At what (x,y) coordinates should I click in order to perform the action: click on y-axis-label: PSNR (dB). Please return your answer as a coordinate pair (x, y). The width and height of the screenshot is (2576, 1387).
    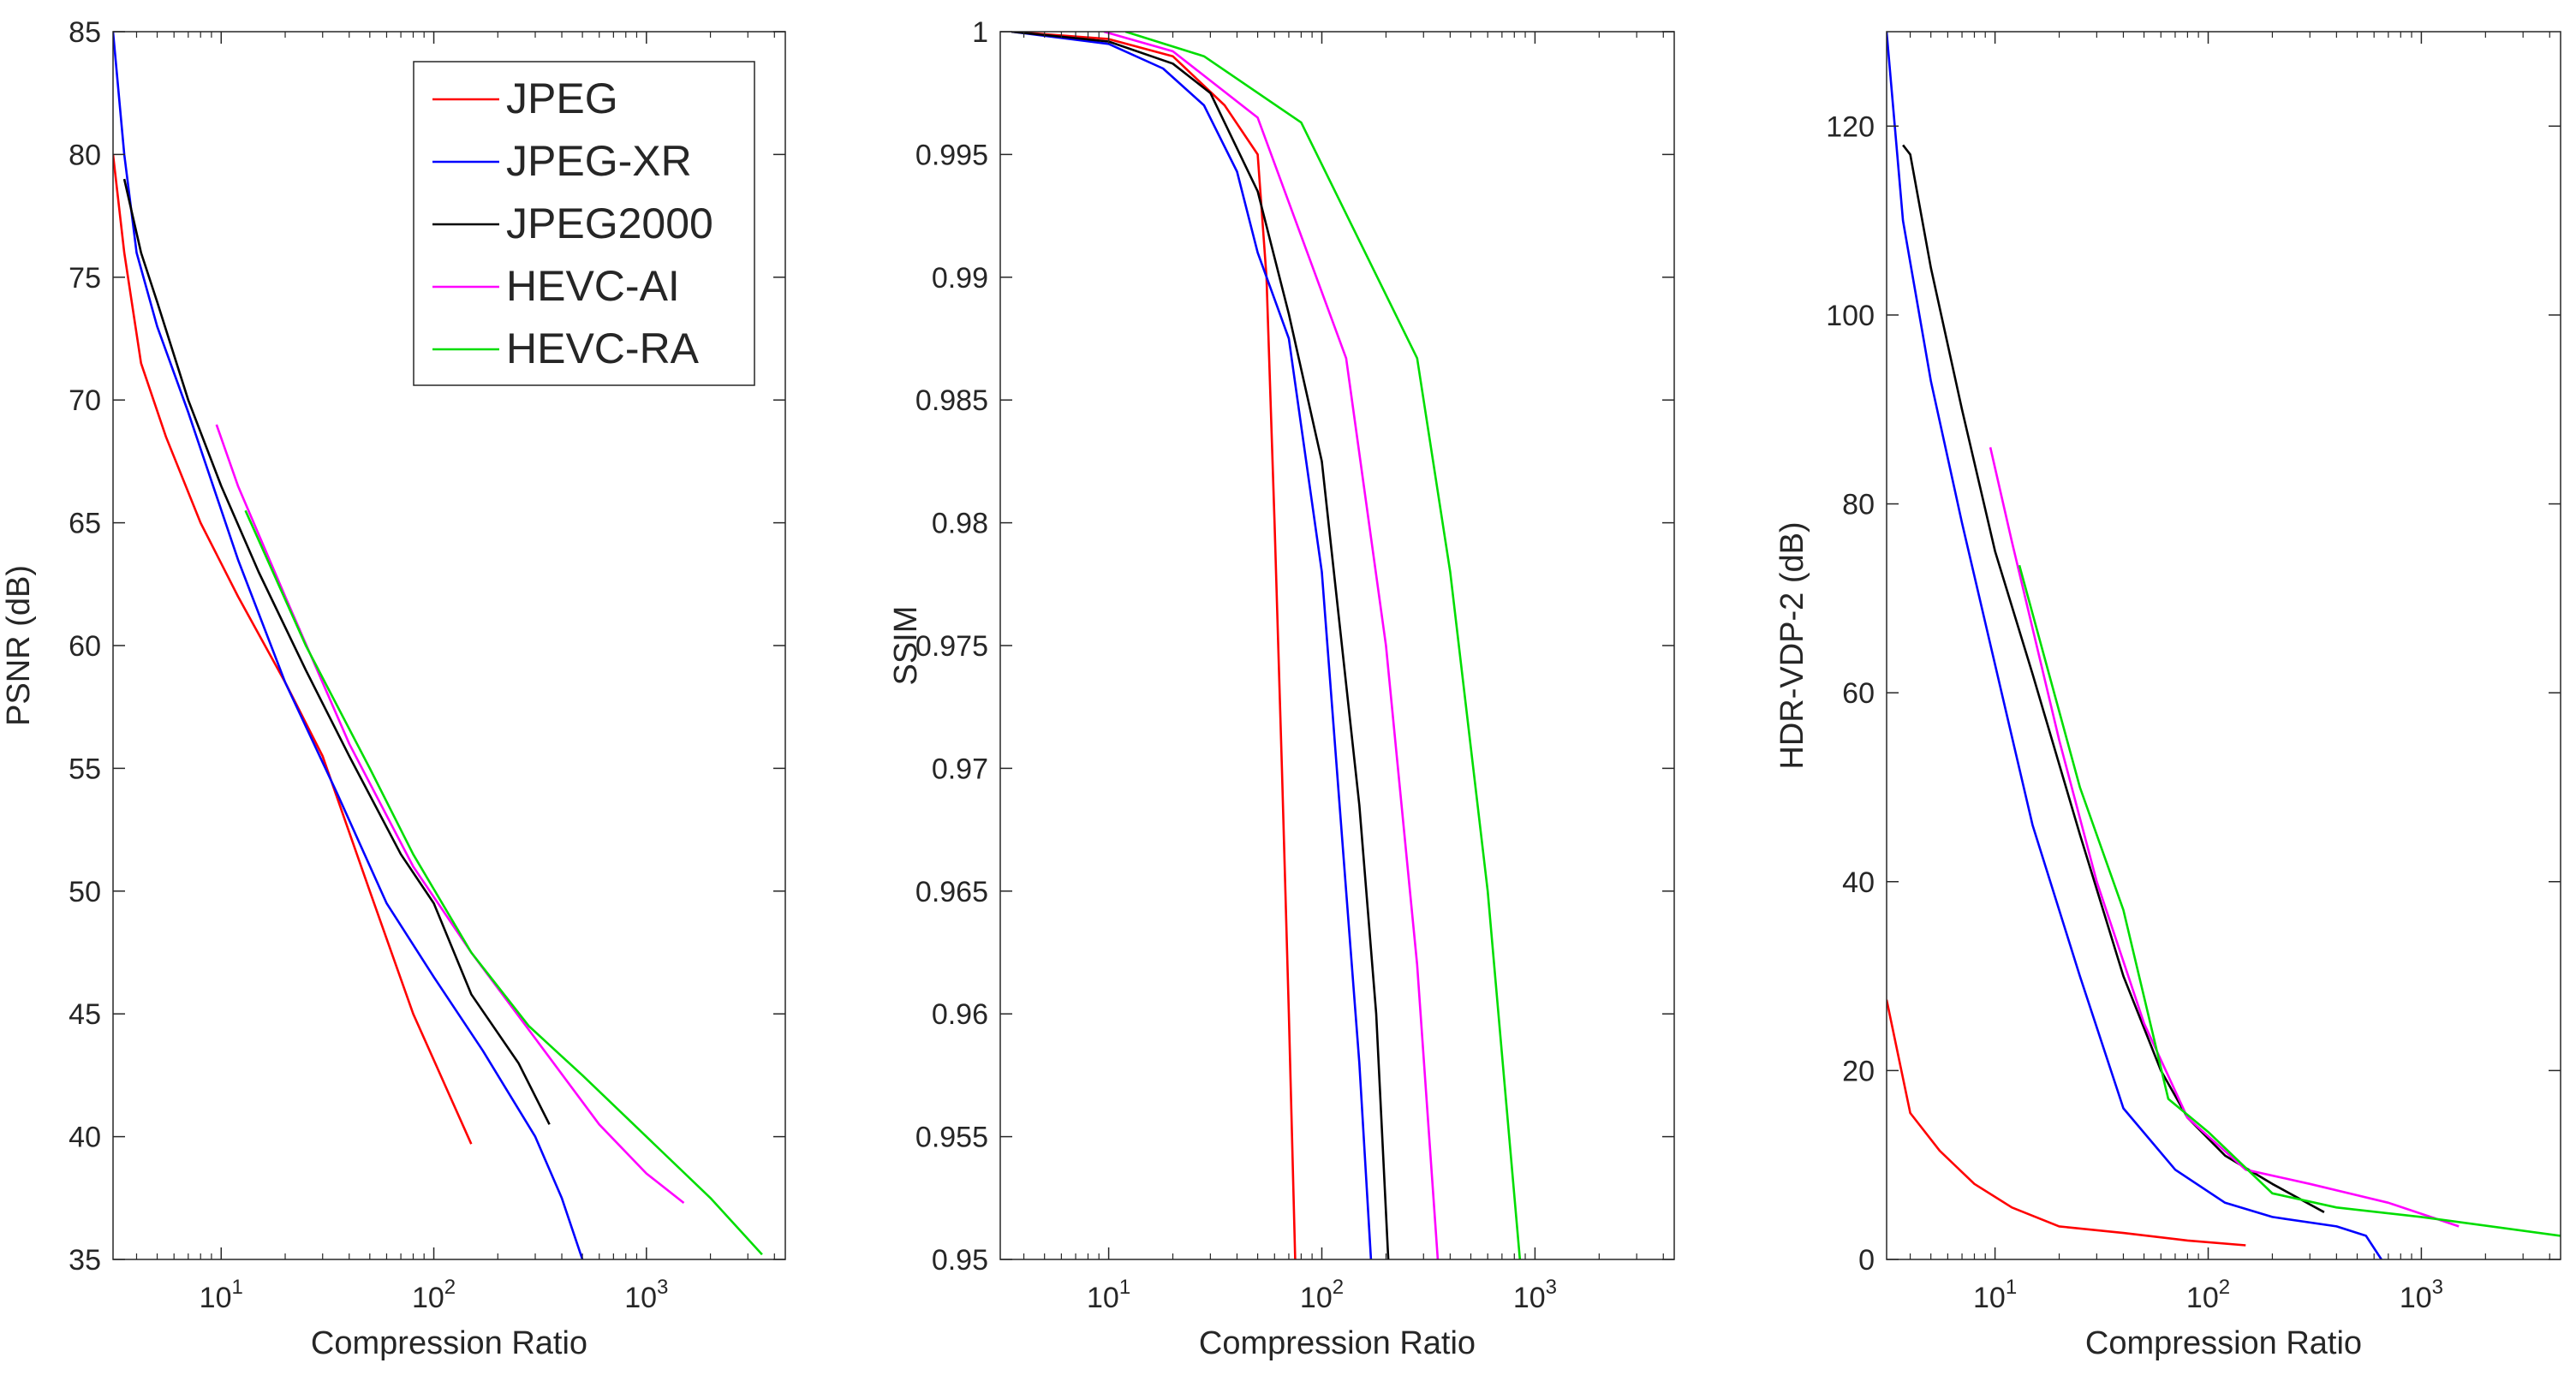
    Looking at the image, I should click on (19, 645).